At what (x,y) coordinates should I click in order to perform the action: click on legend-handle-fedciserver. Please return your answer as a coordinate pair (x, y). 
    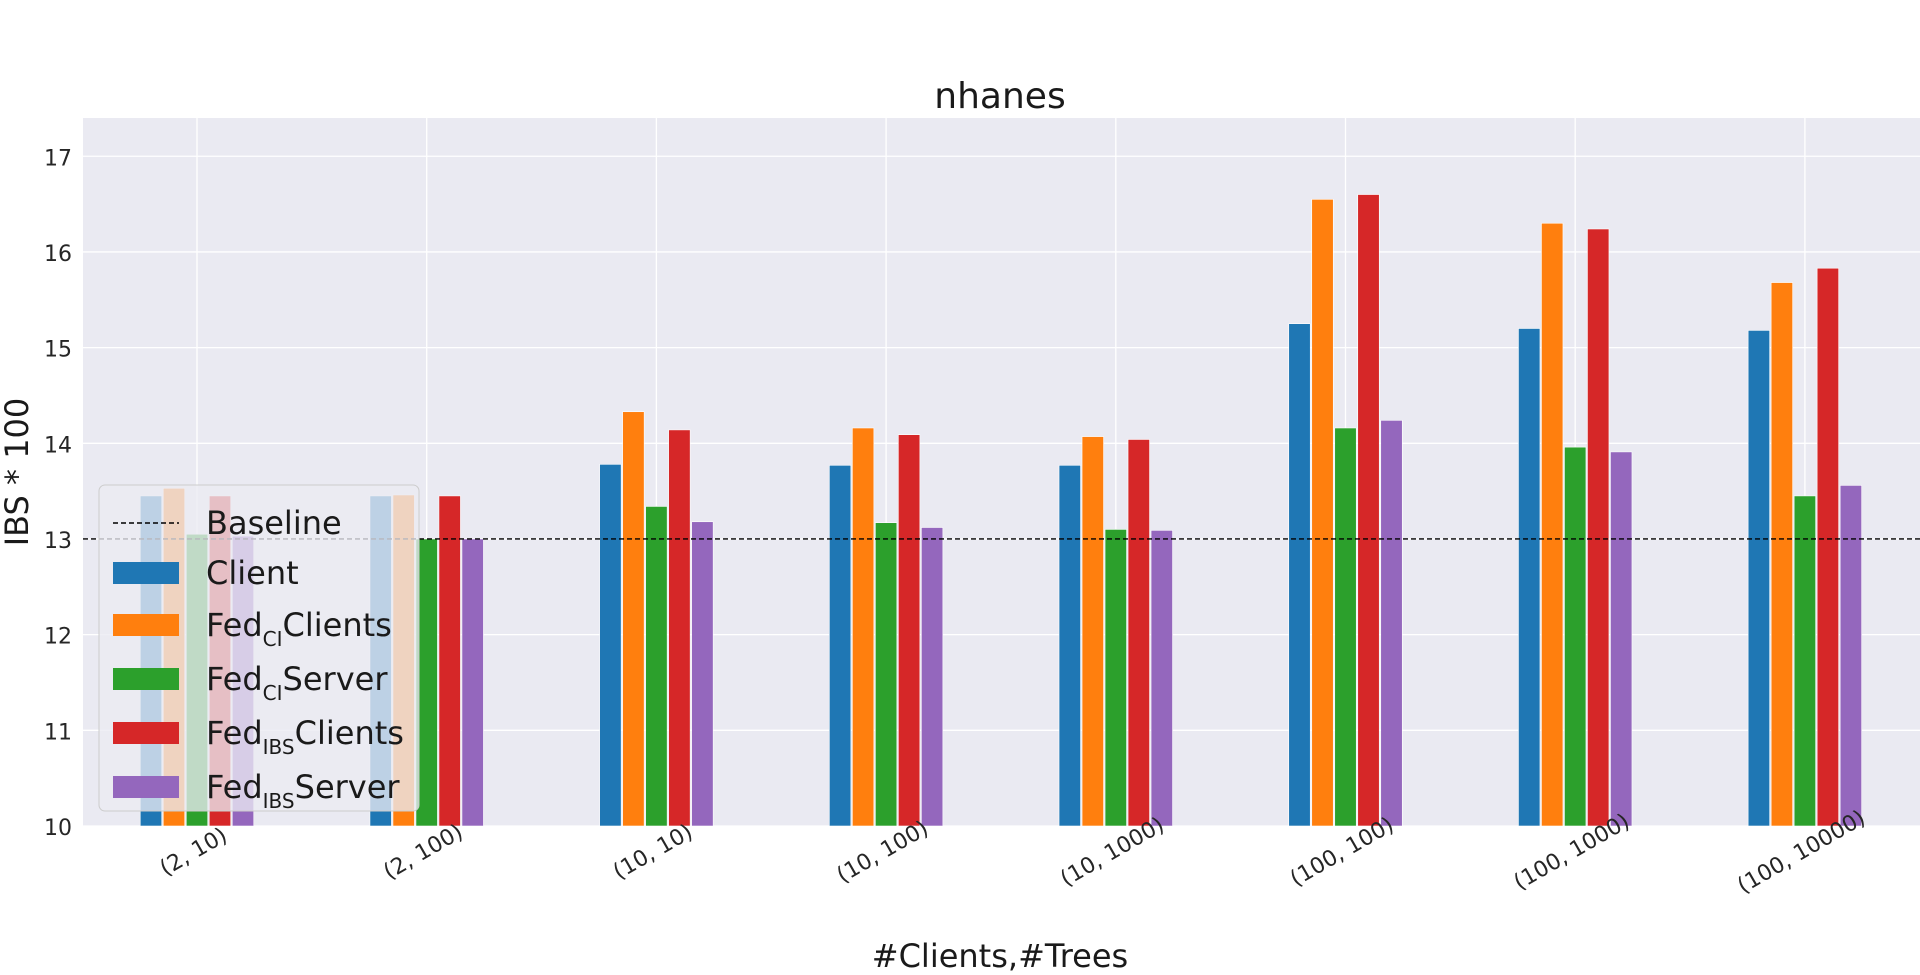
    Looking at the image, I should click on (146, 679).